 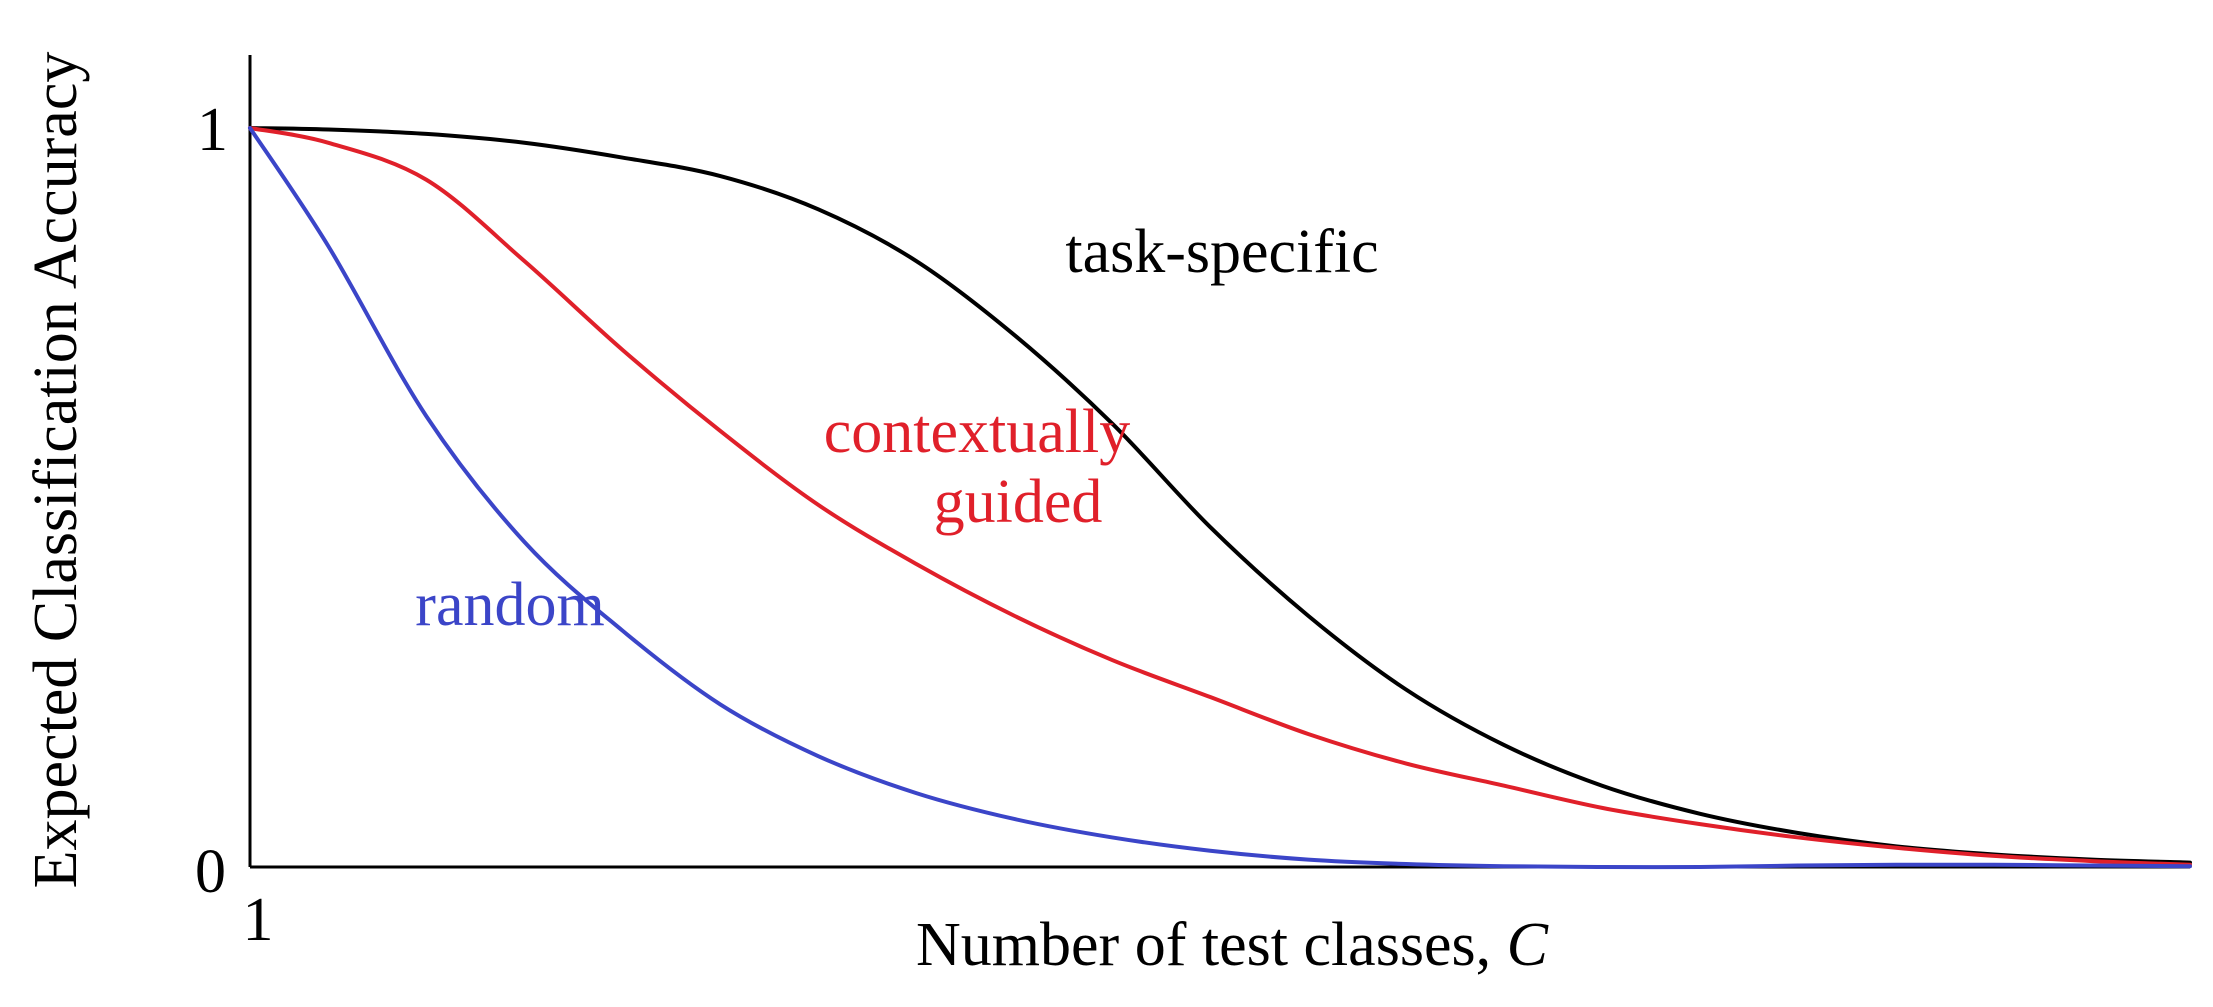 What do you see at coordinates (1528, 945) in the screenshot?
I see `x-axis-title-variable: C` at bounding box center [1528, 945].